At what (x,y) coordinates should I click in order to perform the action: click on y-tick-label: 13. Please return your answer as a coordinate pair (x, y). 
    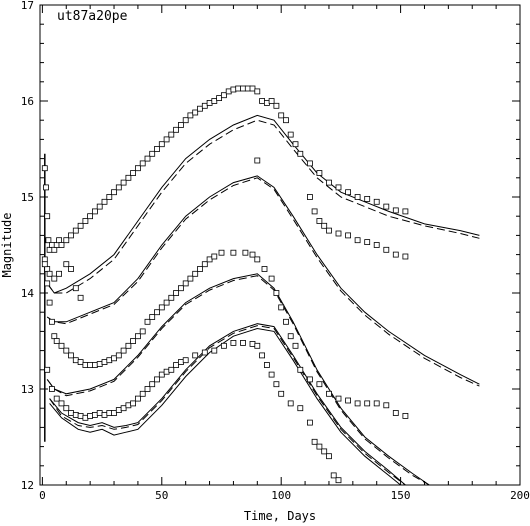
    Looking at the image, I should click on (27, 389).